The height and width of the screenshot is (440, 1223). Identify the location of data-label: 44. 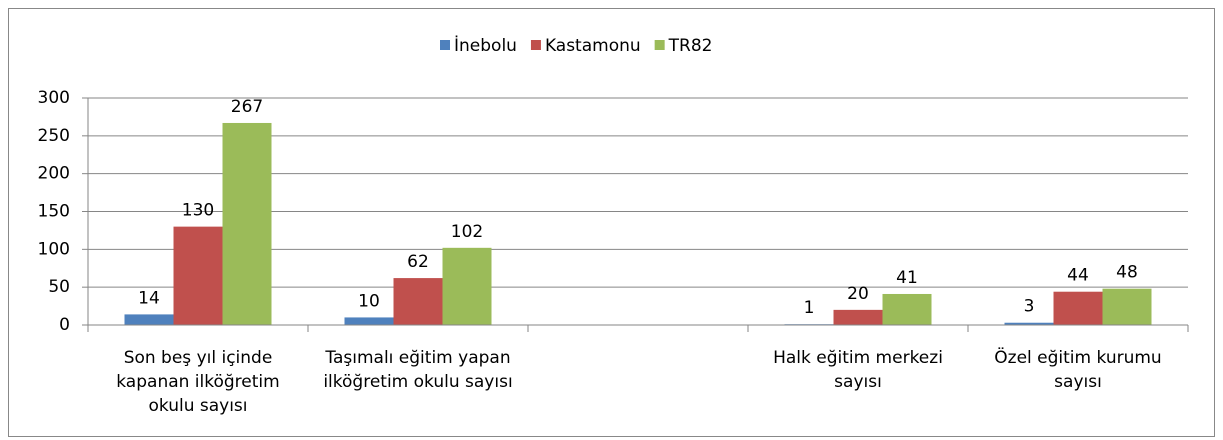
(1078, 276).